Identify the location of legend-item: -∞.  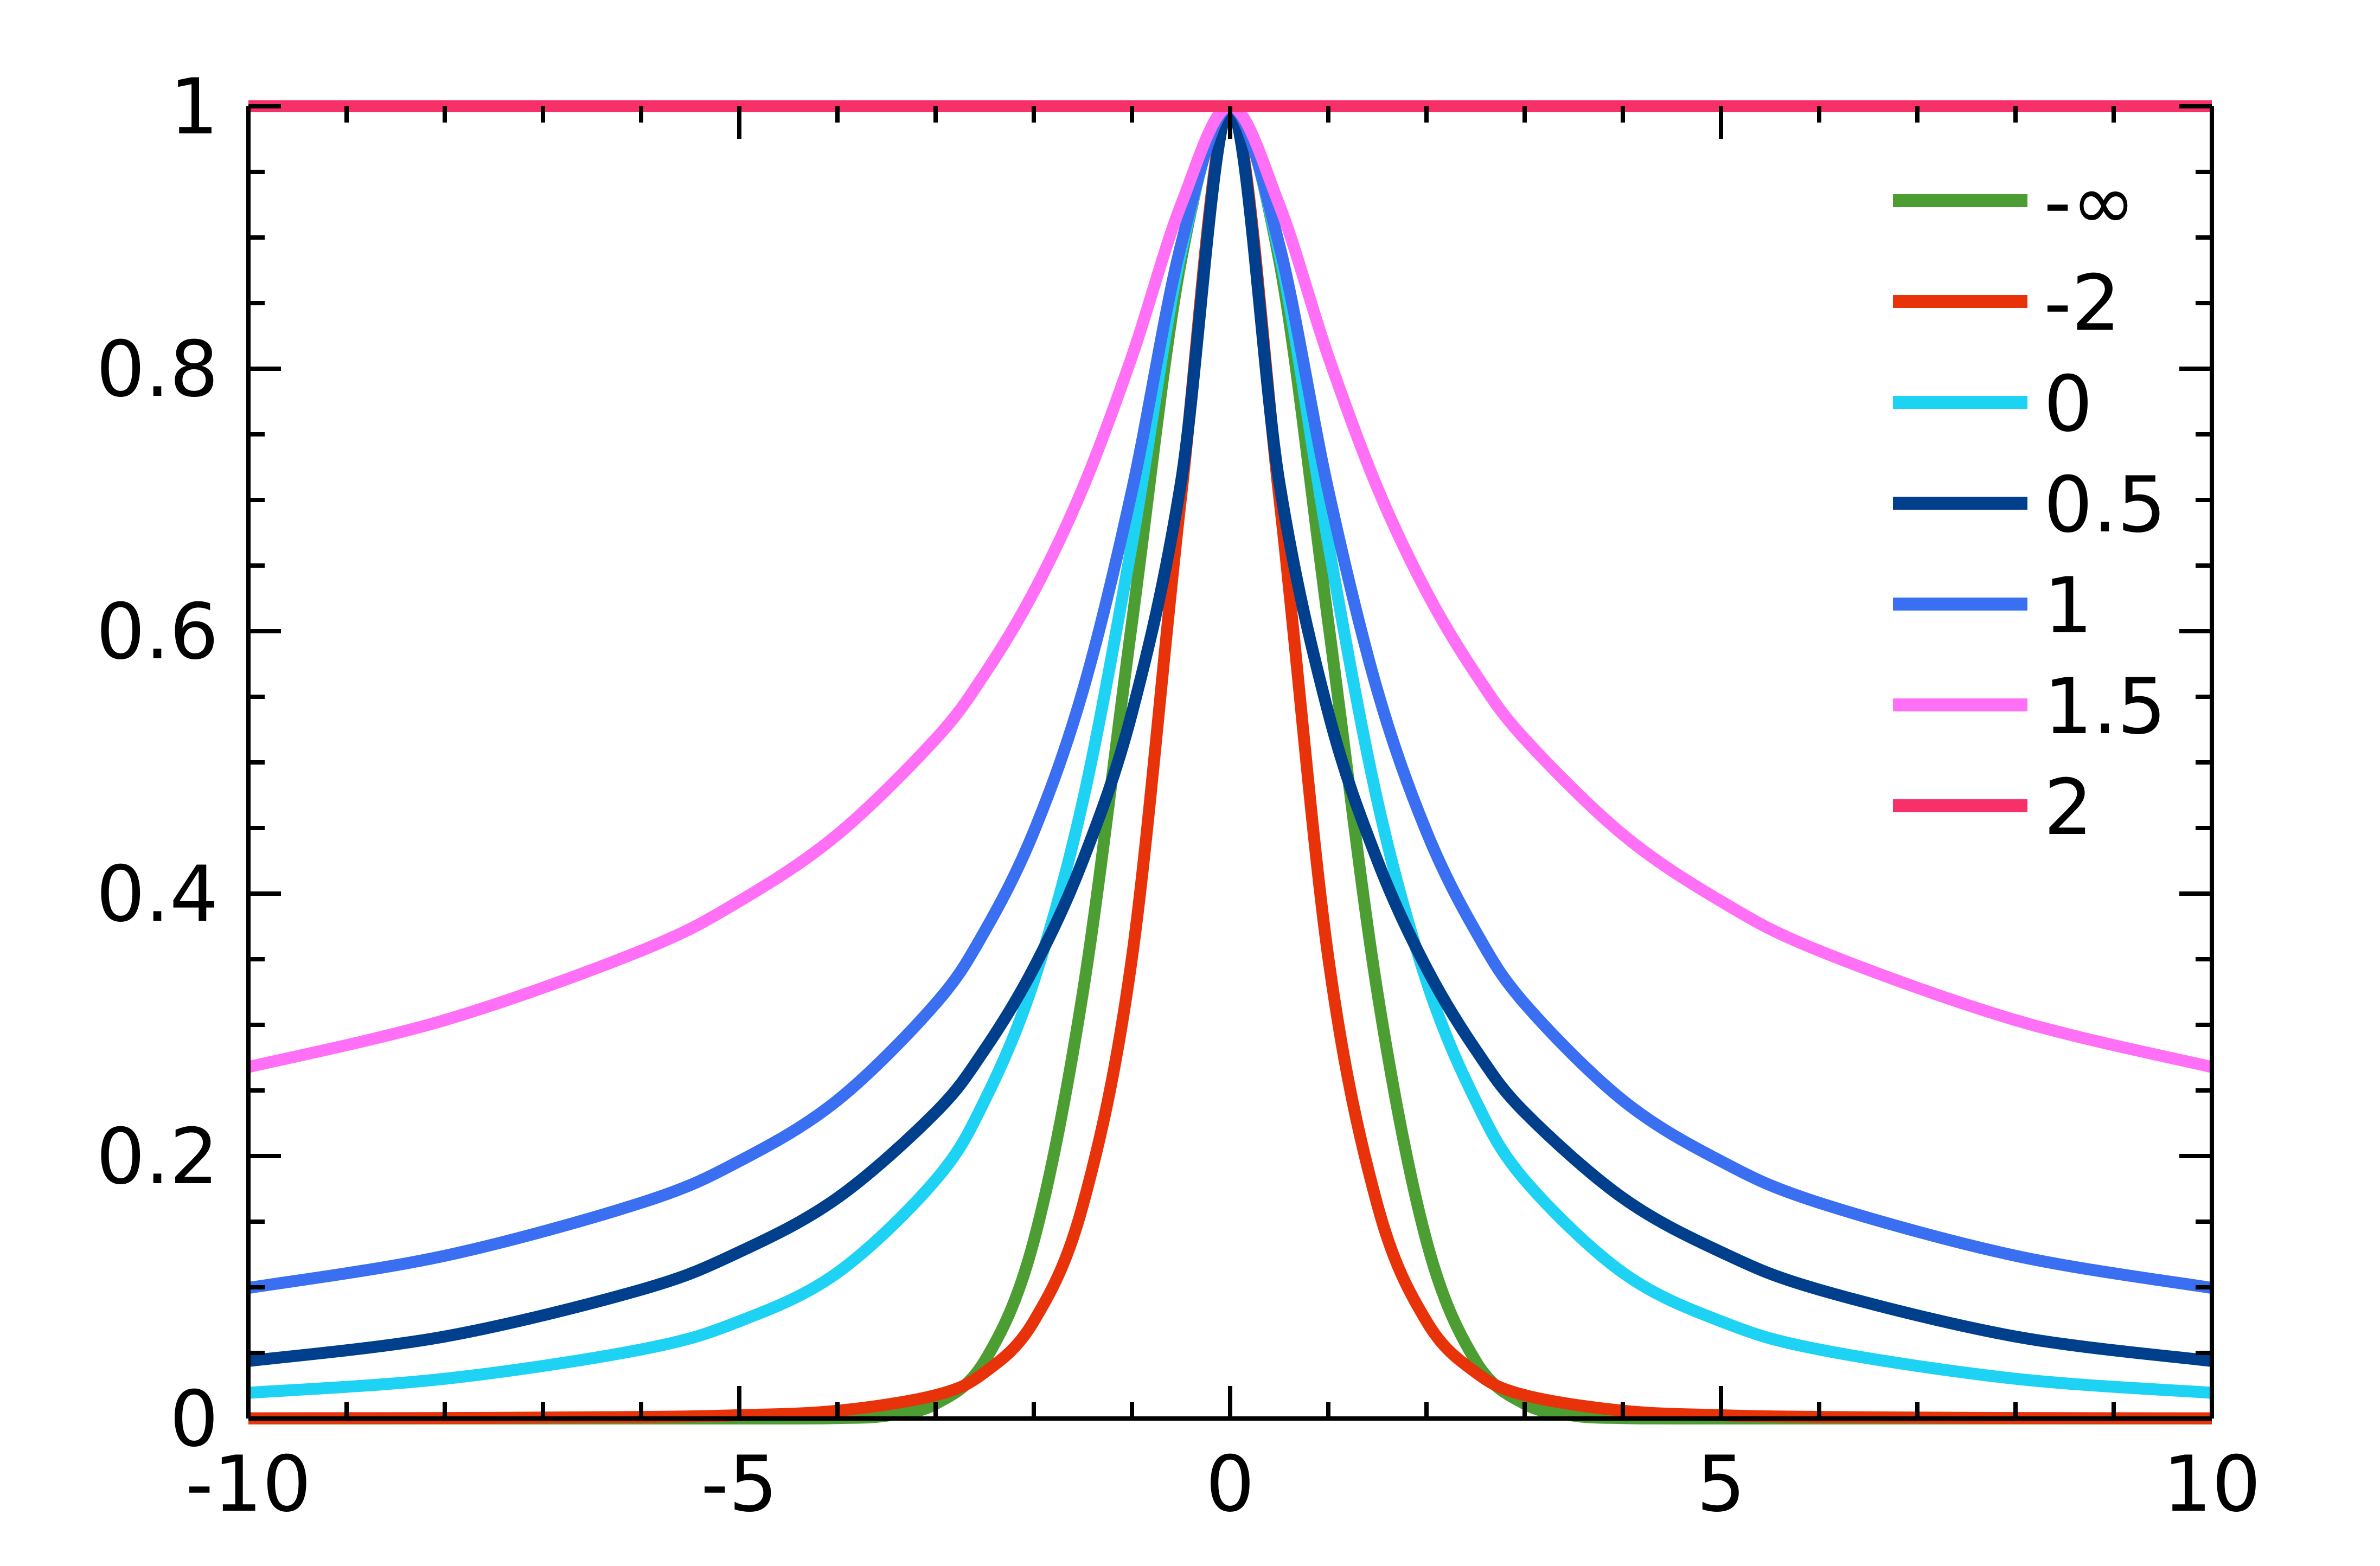
(2015, 202).